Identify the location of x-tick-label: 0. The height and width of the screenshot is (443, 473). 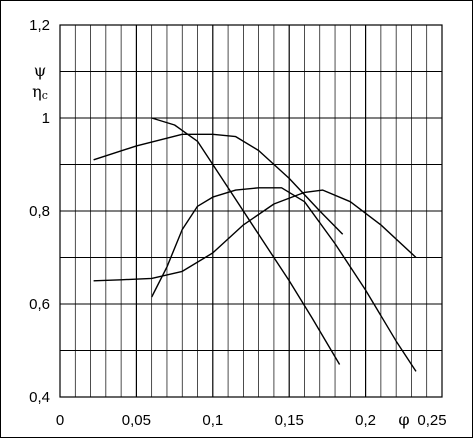
(60, 420).